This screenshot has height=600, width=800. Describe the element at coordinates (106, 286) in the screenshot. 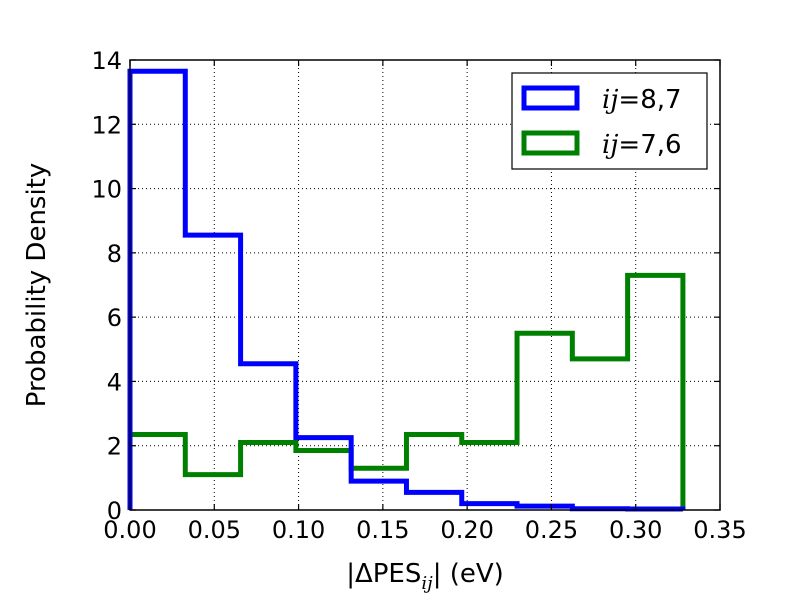

I see `y-tick-labels: 0 2 4 6 8 10 12 14` at that location.